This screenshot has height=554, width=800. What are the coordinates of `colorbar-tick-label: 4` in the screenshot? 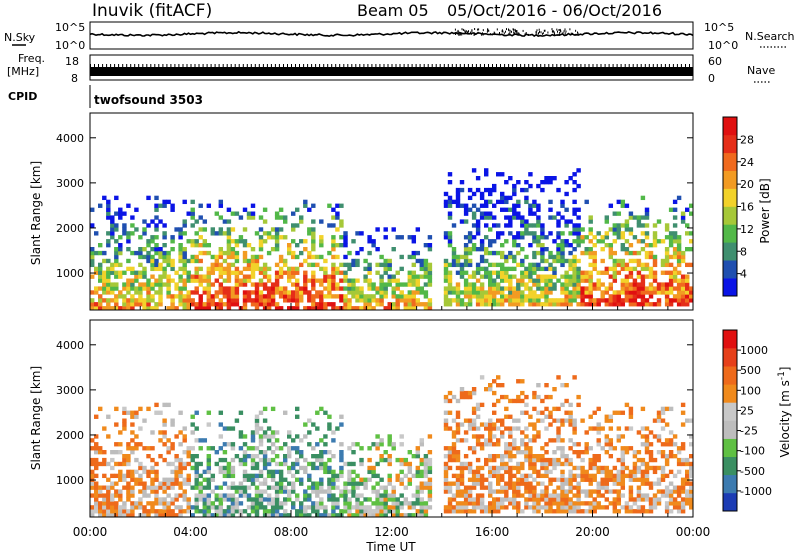 It's located at (743, 274).